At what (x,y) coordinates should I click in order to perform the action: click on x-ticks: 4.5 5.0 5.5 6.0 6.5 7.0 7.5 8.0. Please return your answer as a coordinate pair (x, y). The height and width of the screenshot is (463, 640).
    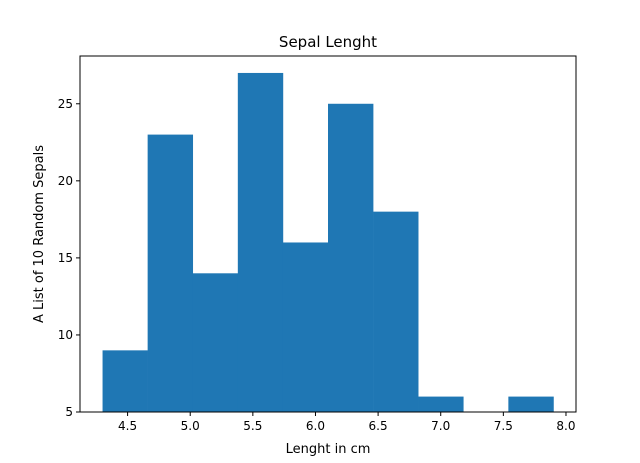
    Looking at the image, I should click on (347, 422).